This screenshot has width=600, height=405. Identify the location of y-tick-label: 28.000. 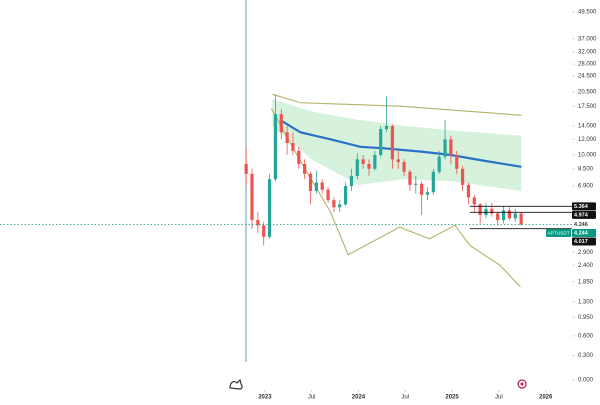
(587, 65).